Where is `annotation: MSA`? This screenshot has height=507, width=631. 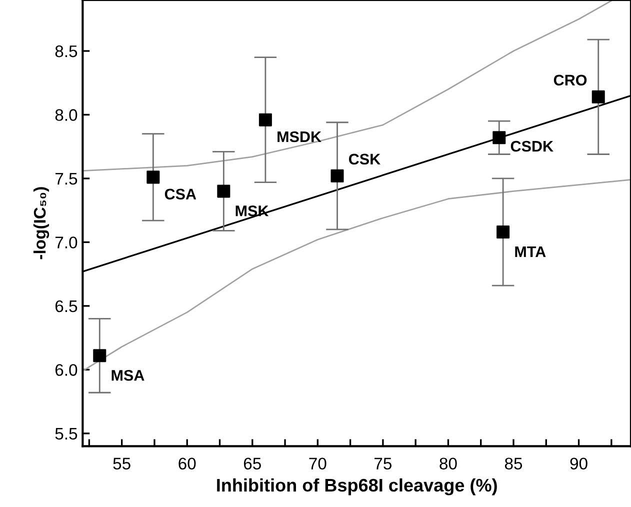 annotation: MSA is located at coordinates (128, 375).